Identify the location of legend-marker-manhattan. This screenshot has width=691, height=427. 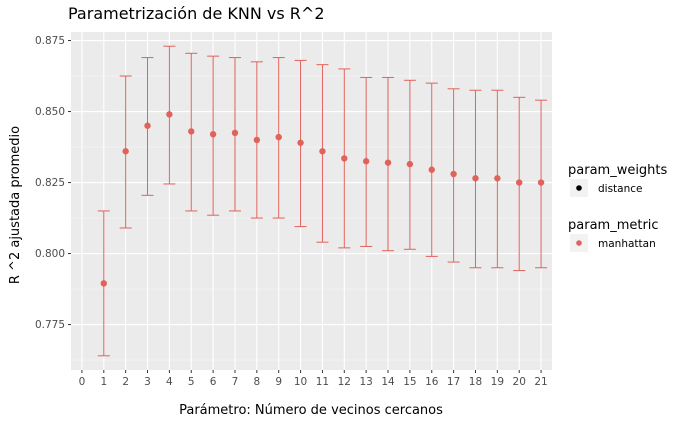
(579, 243).